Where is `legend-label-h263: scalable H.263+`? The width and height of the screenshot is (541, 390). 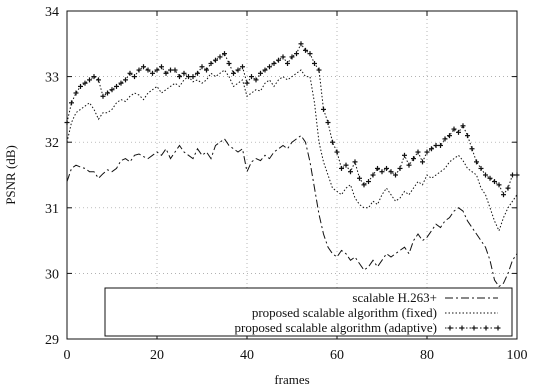 legend-label-h263: scalable H.263+ is located at coordinates (394, 297).